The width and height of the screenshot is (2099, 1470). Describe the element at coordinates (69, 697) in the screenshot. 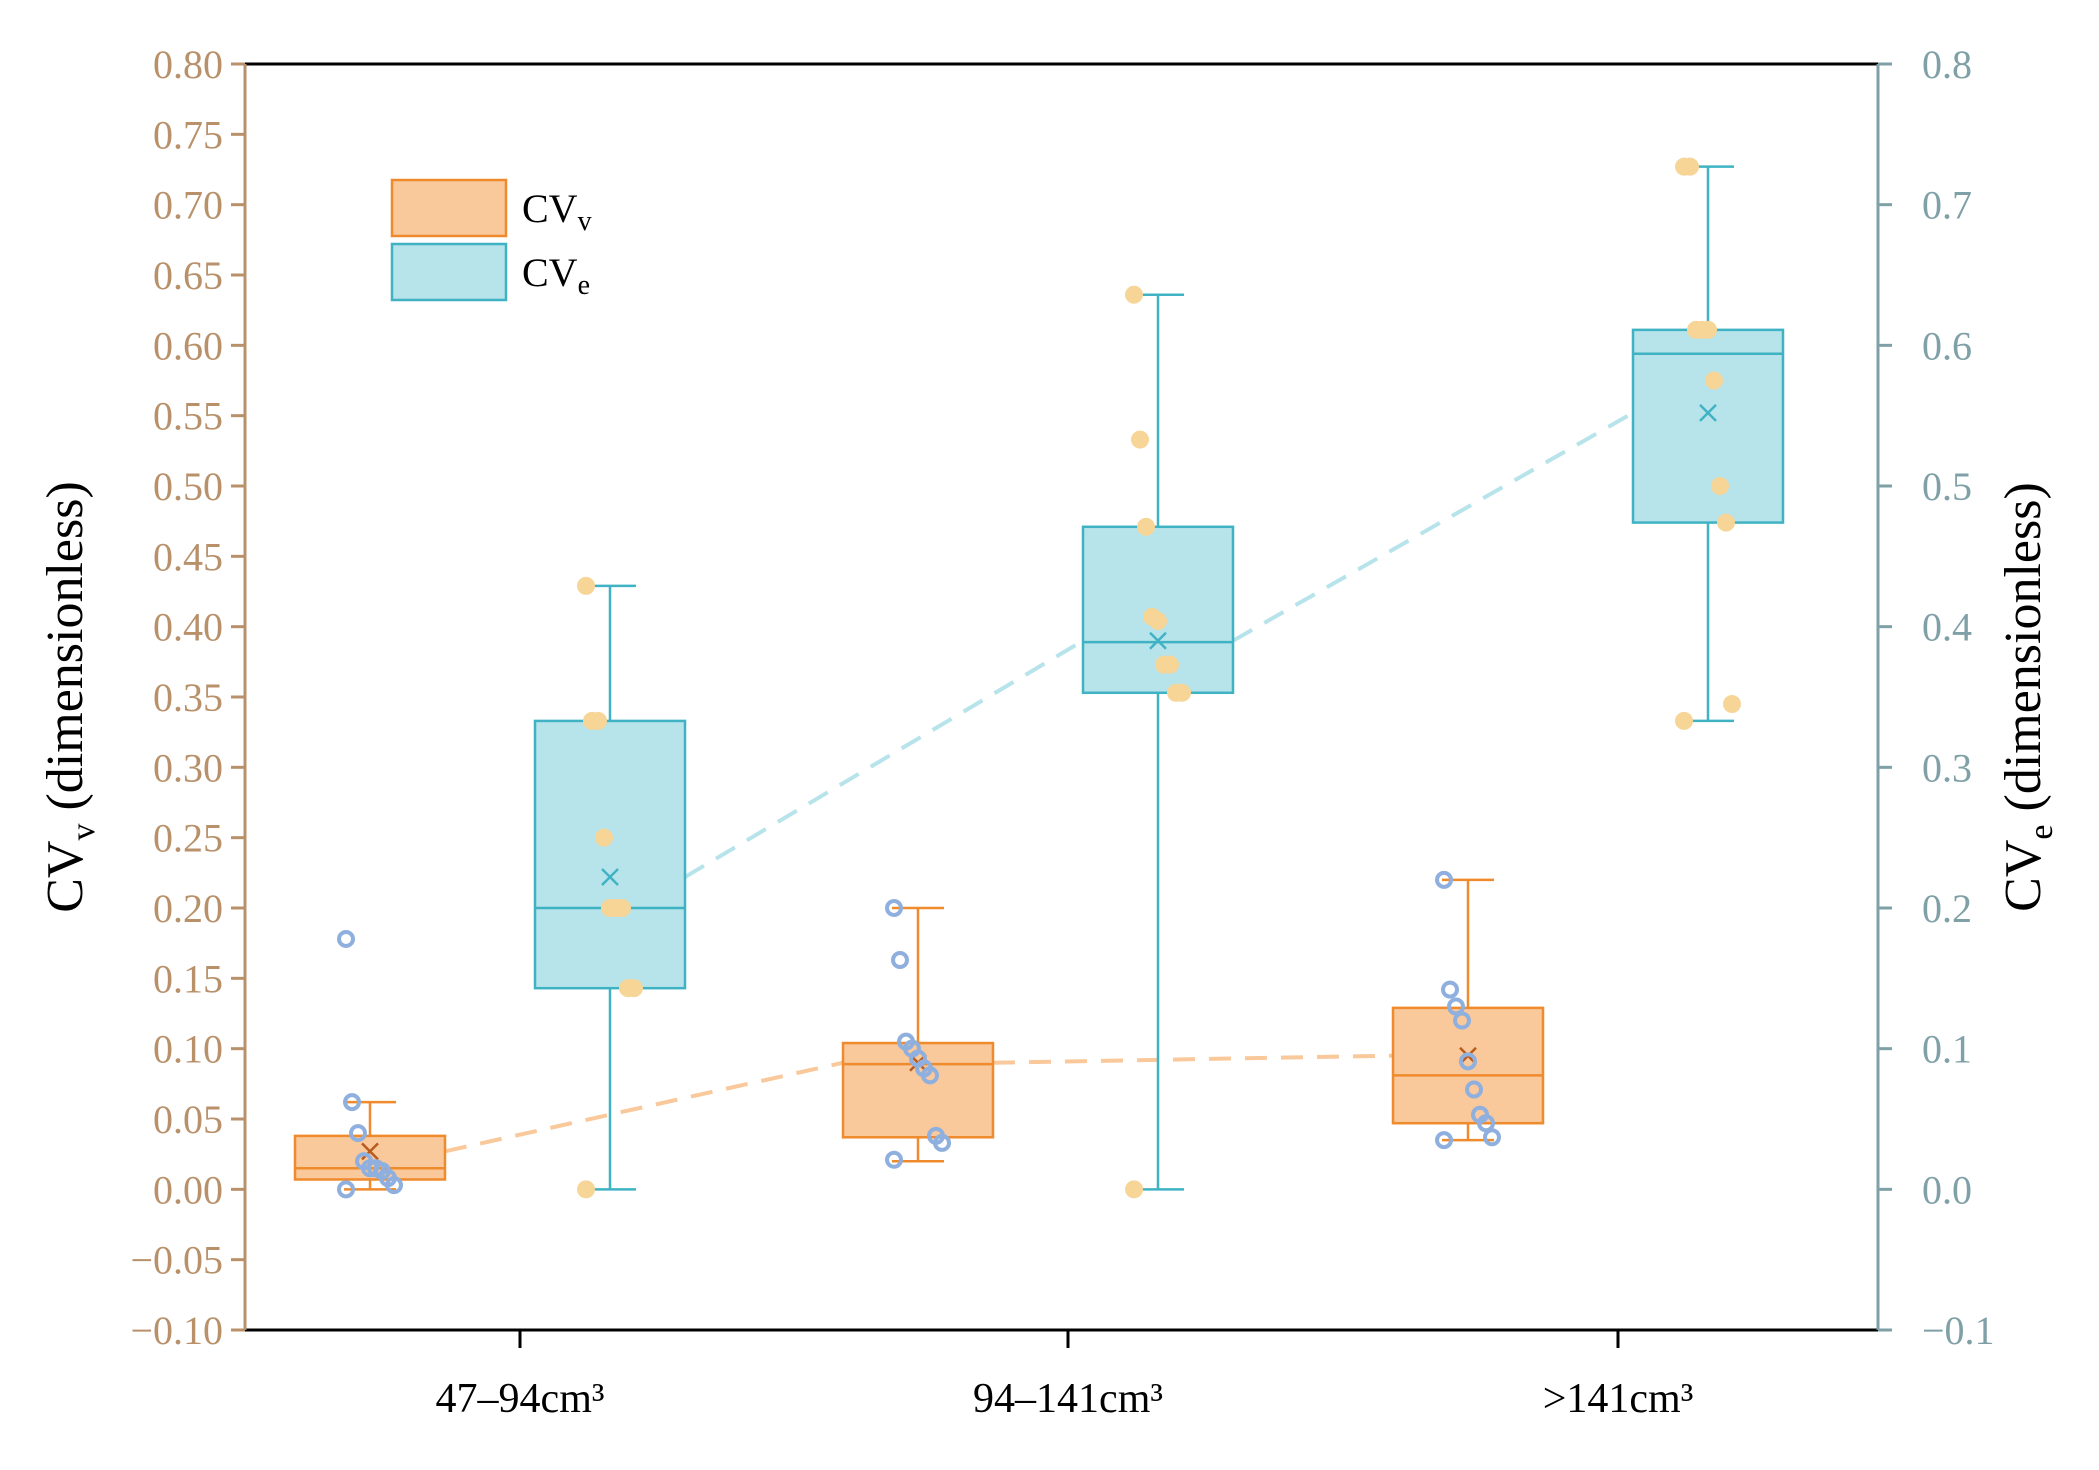

I see `left-axis-title: CVv (dimensionless)` at that location.